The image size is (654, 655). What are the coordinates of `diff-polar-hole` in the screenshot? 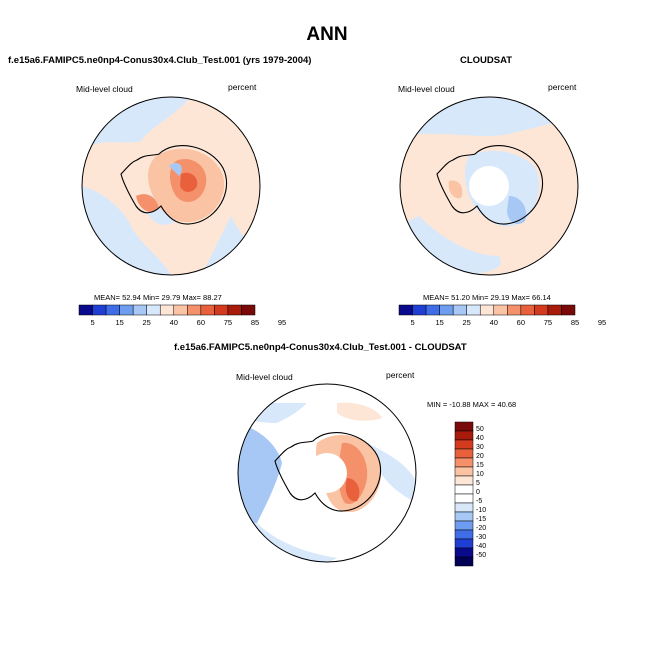 It's located at (327, 473).